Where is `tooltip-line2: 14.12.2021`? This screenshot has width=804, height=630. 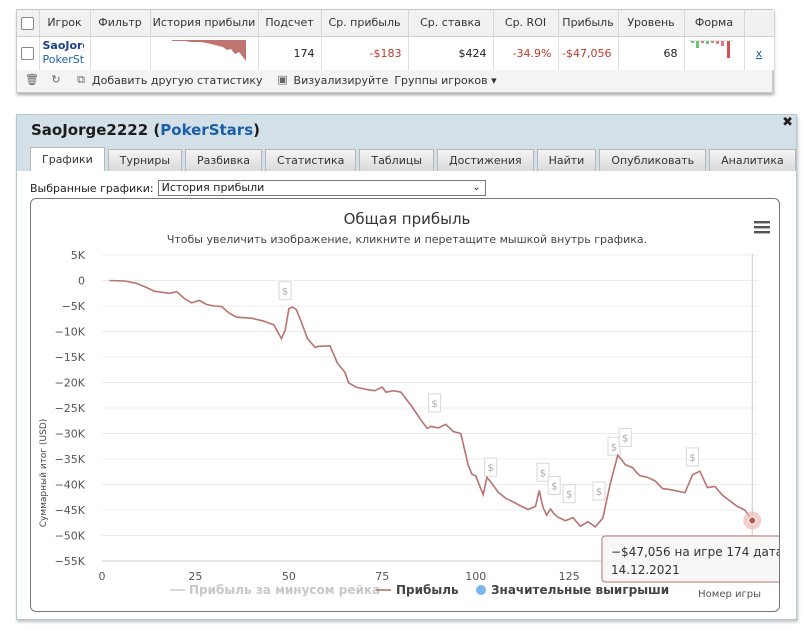
tooltip-line2: 14.12.2021 is located at coordinates (645, 570).